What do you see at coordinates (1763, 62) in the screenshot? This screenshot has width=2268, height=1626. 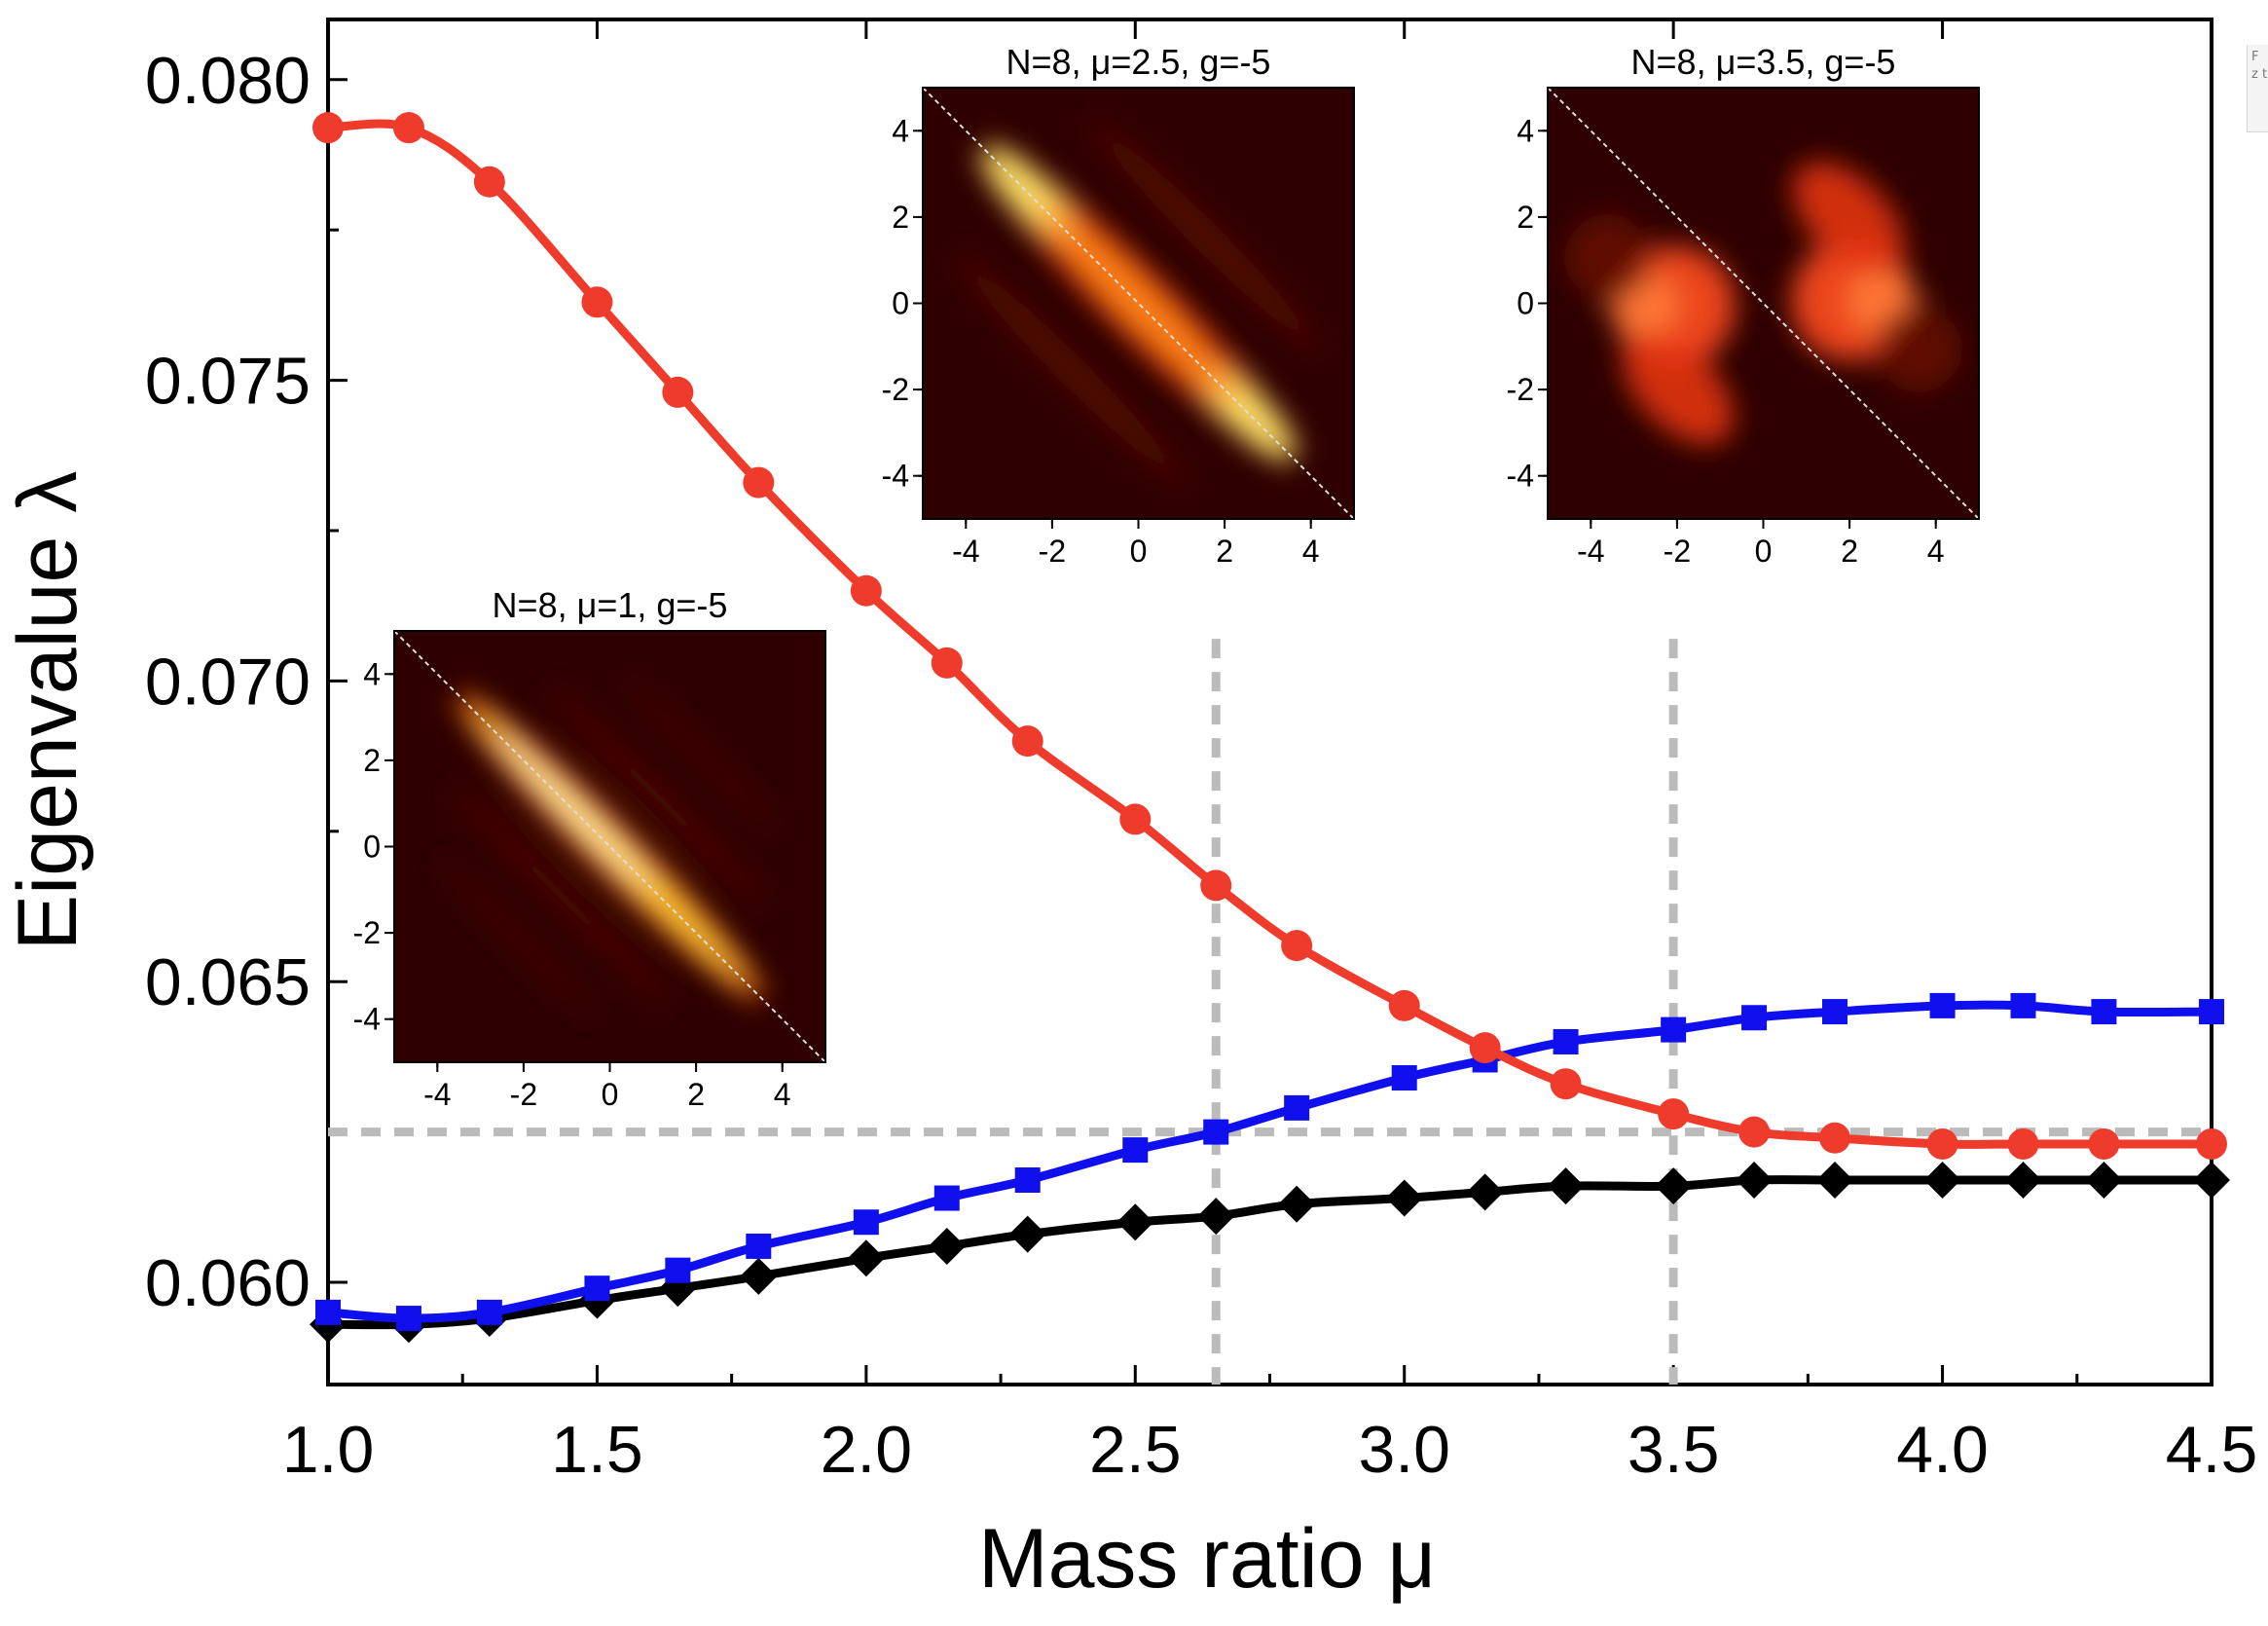 I see `inset-title: N=8, μ=3.5, g=-5` at bounding box center [1763, 62].